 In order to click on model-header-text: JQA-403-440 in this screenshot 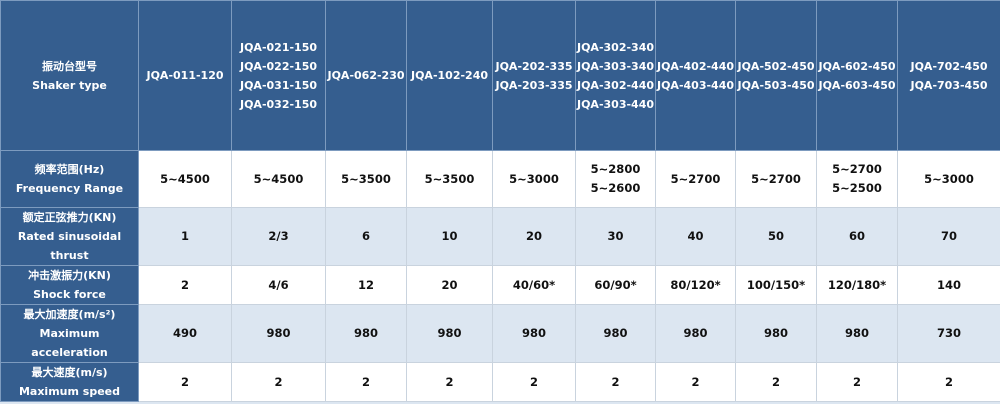, I will do `click(695, 85)`.